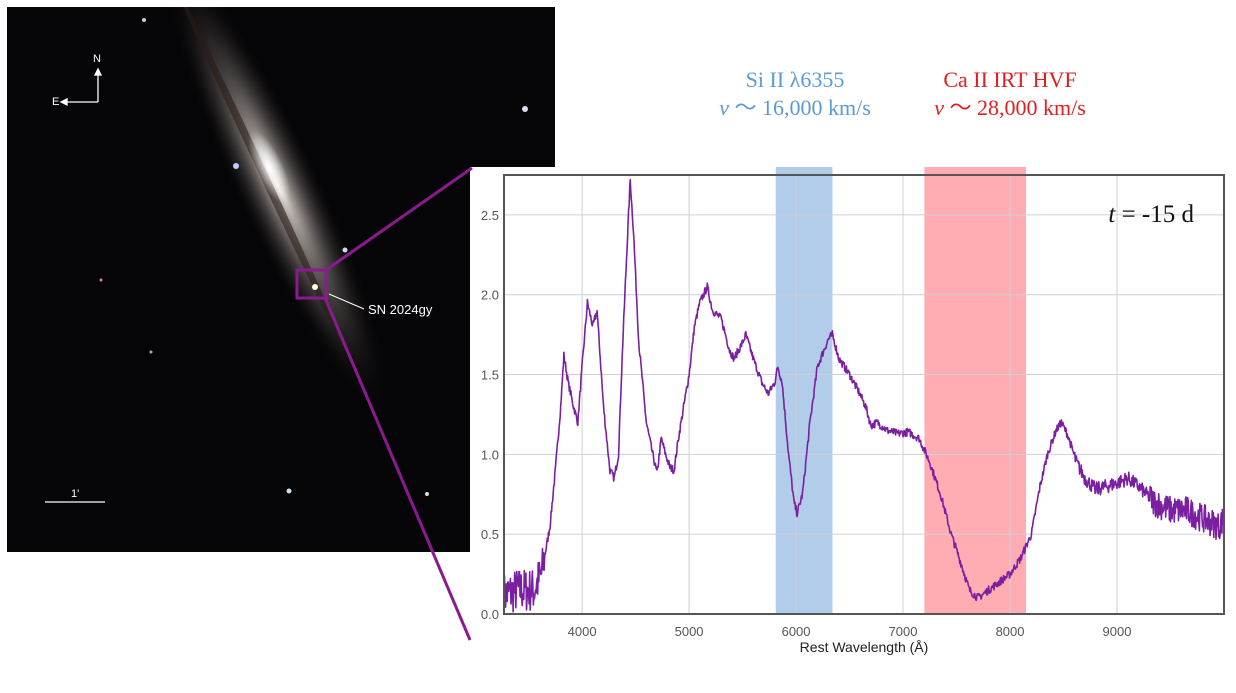  What do you see at coordinates (490, 375) in the screenshot?
I see `y-tick-label: 1.5` at bounding box center [490, 375].